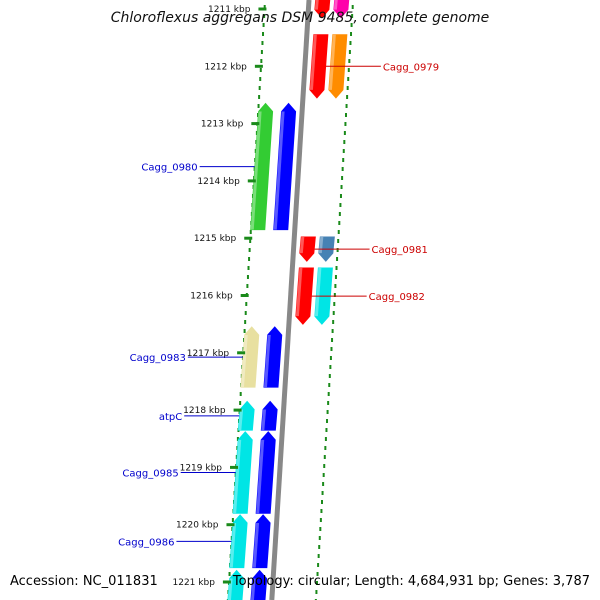  Describe the element at coordinates (158, 358) in the screenshot. I see `gene-label: Cagg_0983` at that location.